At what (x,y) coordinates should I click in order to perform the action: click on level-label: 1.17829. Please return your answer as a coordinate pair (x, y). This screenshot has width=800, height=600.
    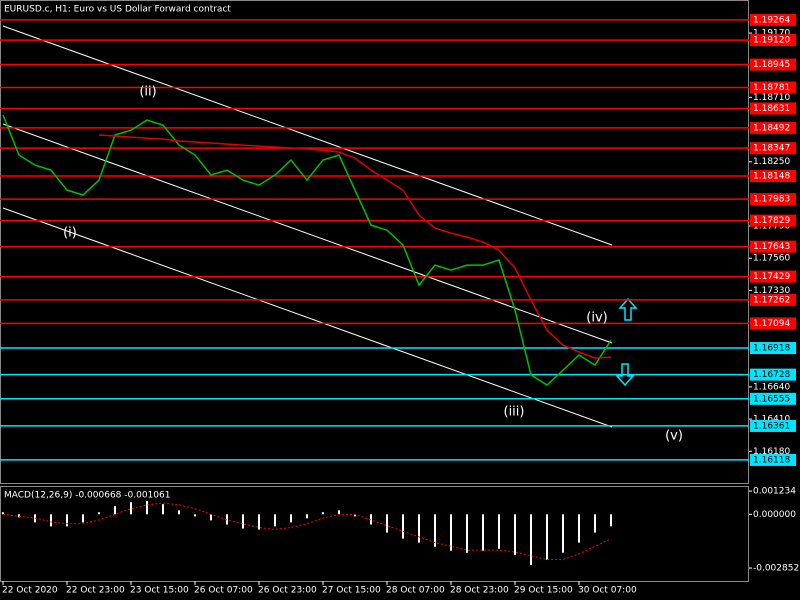
    Looking at the image, I should click on (771, 221).